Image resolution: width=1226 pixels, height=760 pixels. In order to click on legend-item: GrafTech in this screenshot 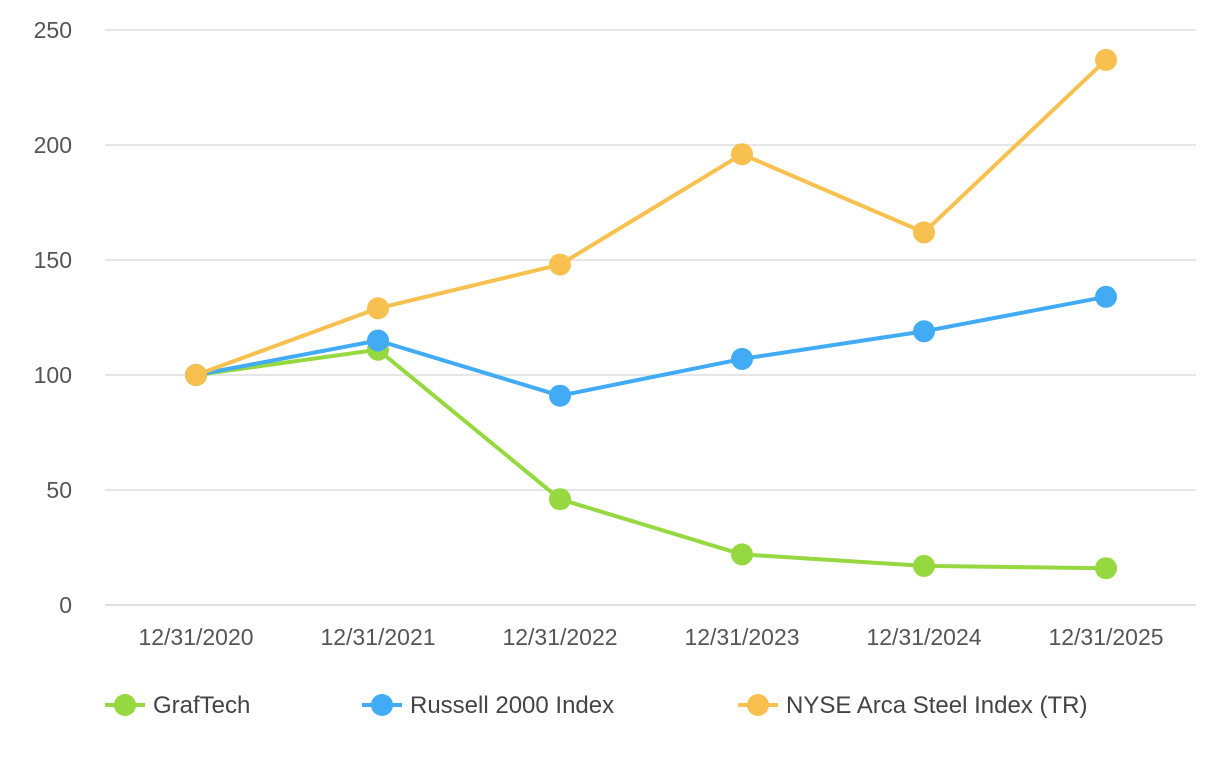, I will do `click(177, 705)`.